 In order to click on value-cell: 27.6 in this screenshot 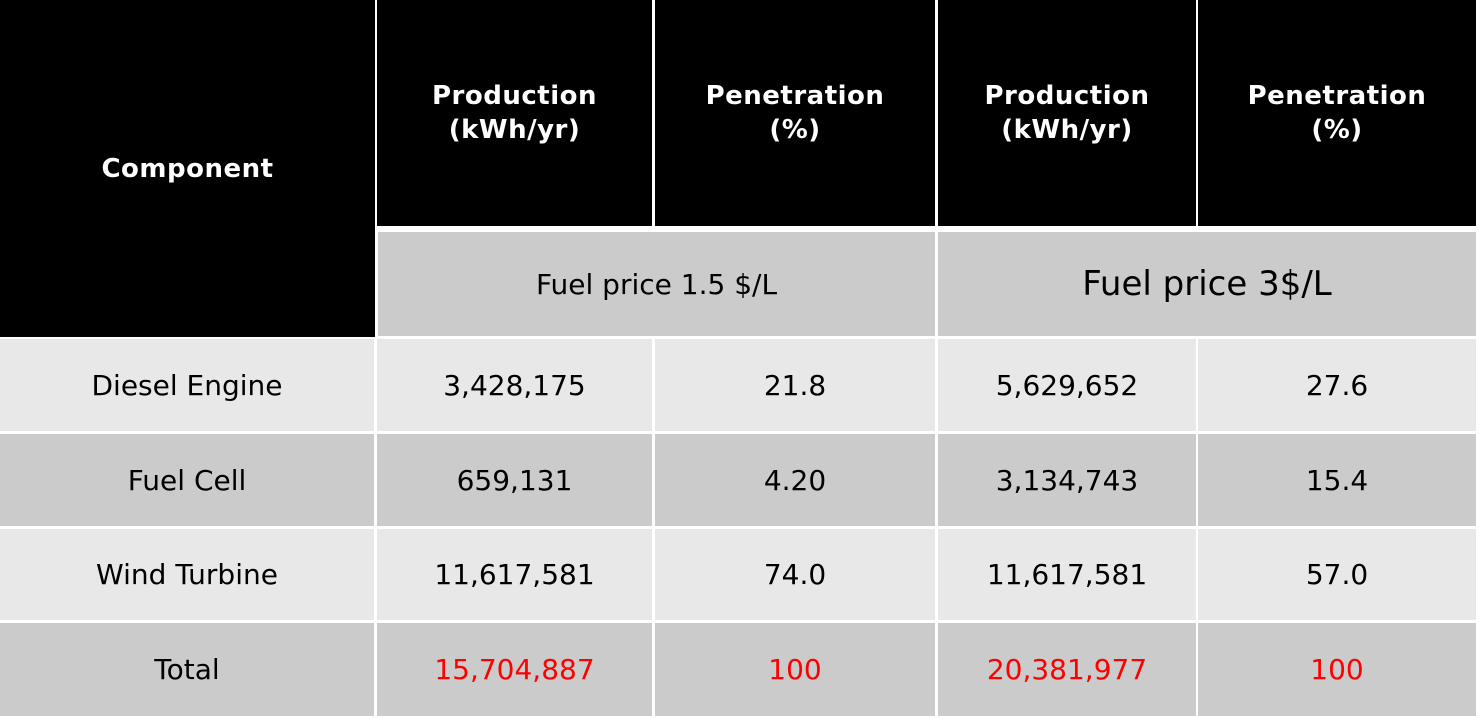, I will do `click(1337, 385)`.